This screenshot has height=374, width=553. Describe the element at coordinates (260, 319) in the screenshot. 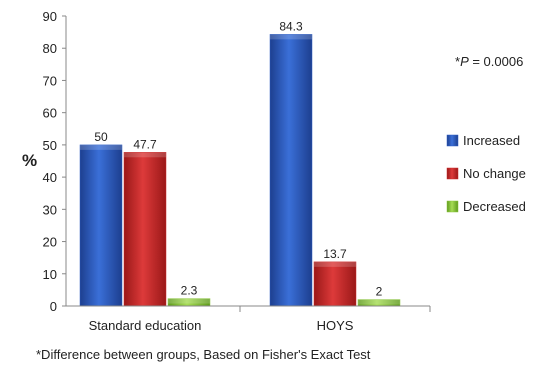

I see `x-axis-labels: Standard education HOYS` at that location.